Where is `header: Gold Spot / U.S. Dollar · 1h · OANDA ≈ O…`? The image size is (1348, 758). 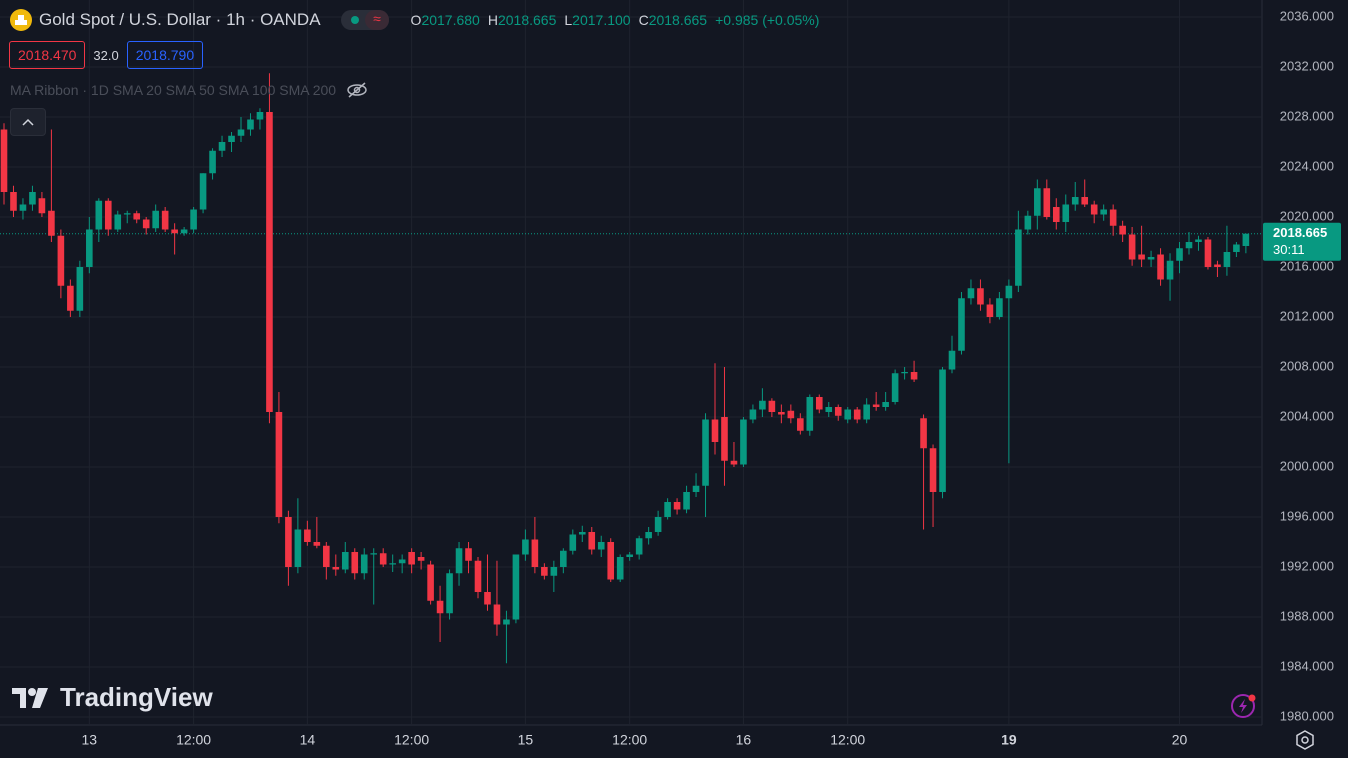 header: Gold Spot / U.S. Dollar · 1h · OANDA ≈ O… is located at coordinates (409, 20).